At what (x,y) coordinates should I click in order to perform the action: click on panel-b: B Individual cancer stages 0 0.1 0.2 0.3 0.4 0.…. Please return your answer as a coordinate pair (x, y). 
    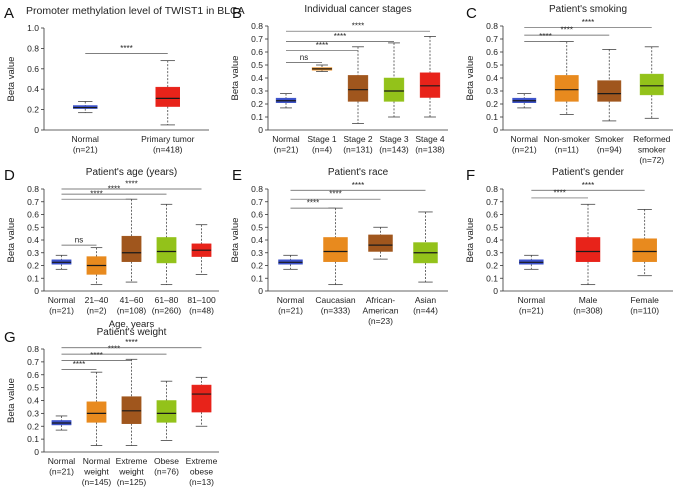
    Looking at the image, I should click on (339, 79).